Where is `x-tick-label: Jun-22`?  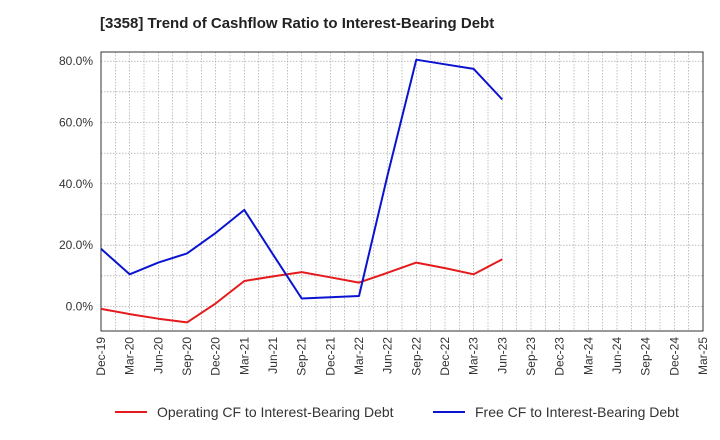 x-tick-label: Jun-22 is located at coordinates (388, 355).